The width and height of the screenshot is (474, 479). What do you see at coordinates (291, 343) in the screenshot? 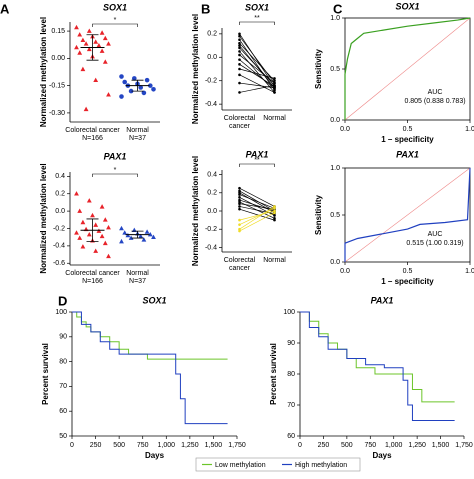
I see `y-tick-label: 90` at bounding box center [291, 343].